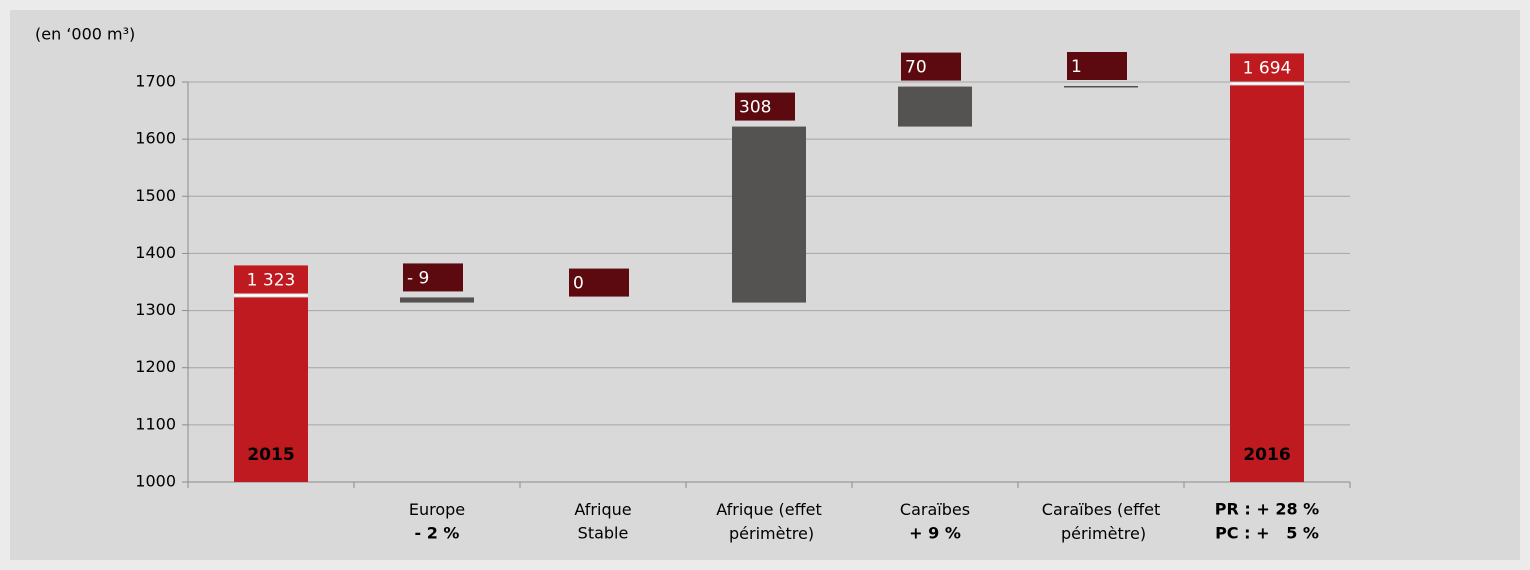  I want to click on x-tick-label: Europe, so click(437, 509).